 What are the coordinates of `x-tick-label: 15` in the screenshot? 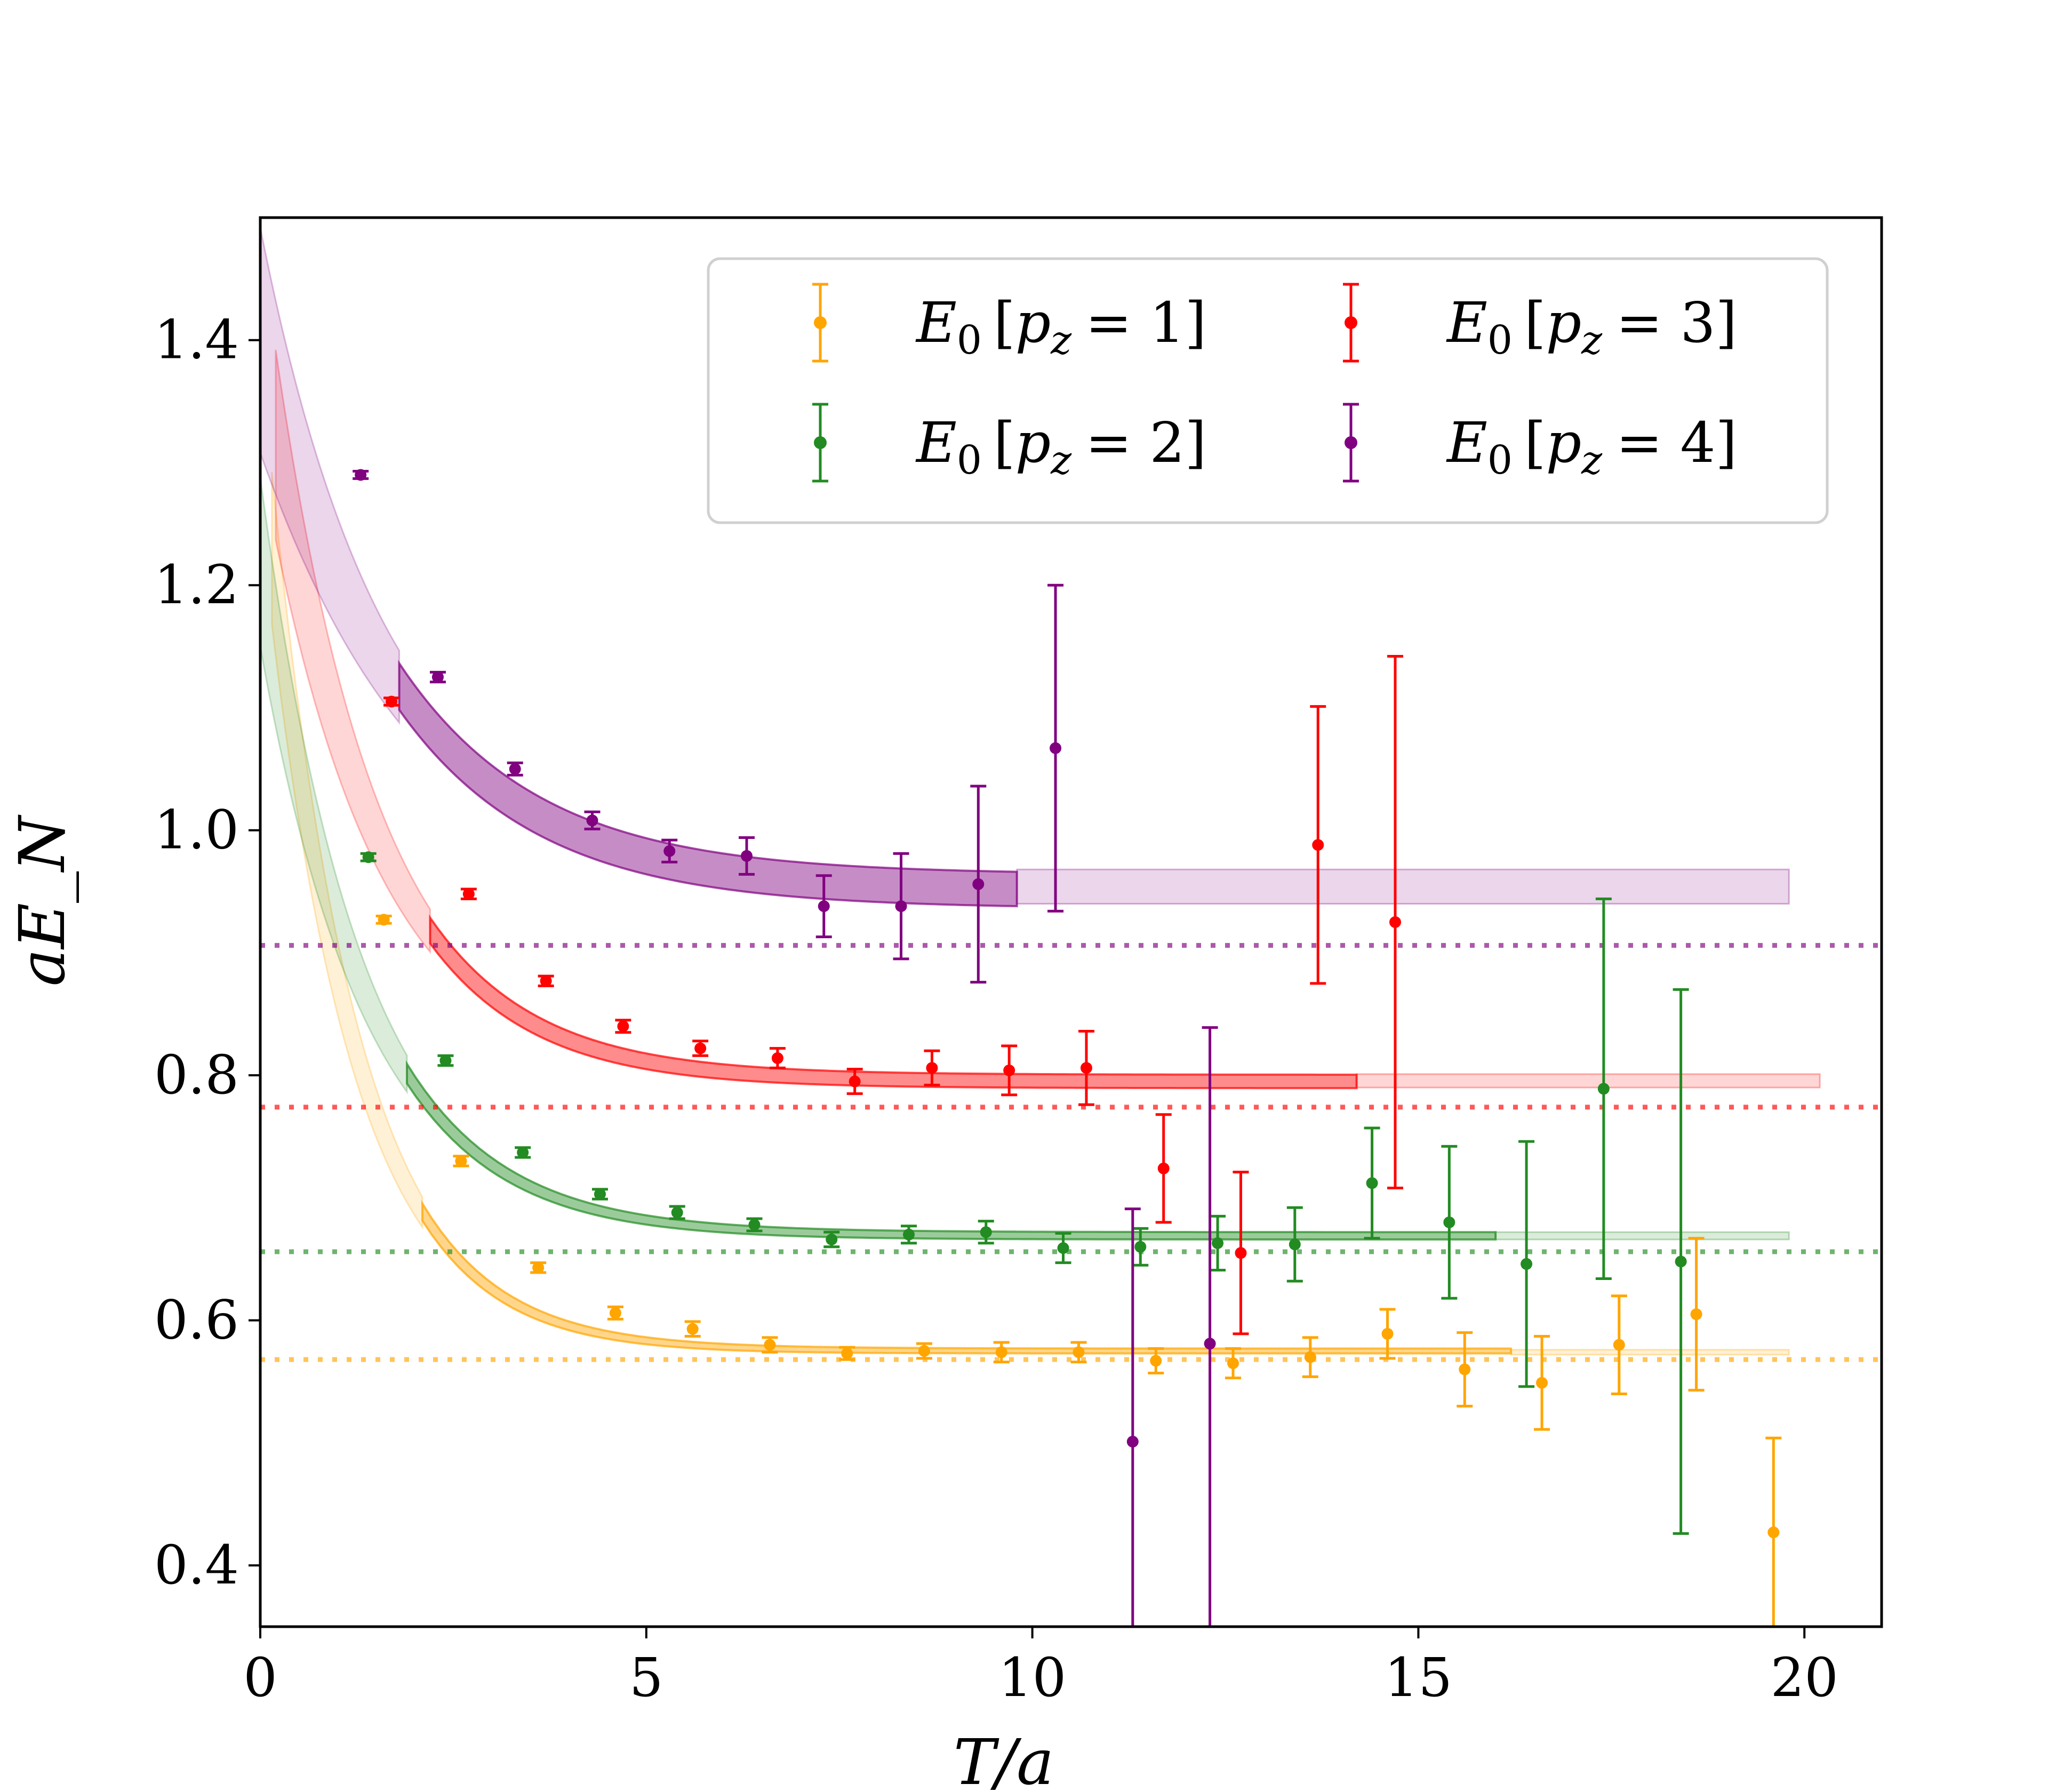 It's located at (1418, 1677).